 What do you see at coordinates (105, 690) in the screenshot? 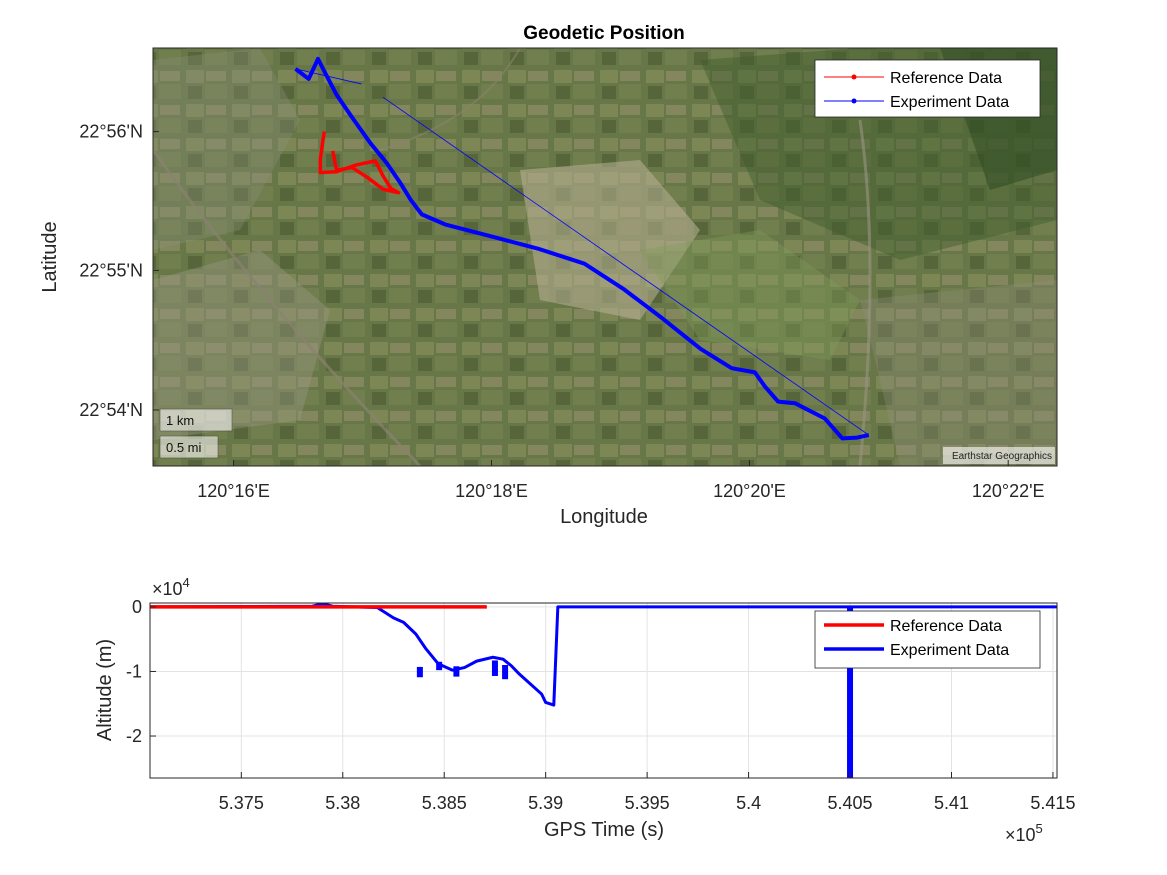
I see `altitude-y-axis-label: Altitude (m)` at bounding box center [105, 690].